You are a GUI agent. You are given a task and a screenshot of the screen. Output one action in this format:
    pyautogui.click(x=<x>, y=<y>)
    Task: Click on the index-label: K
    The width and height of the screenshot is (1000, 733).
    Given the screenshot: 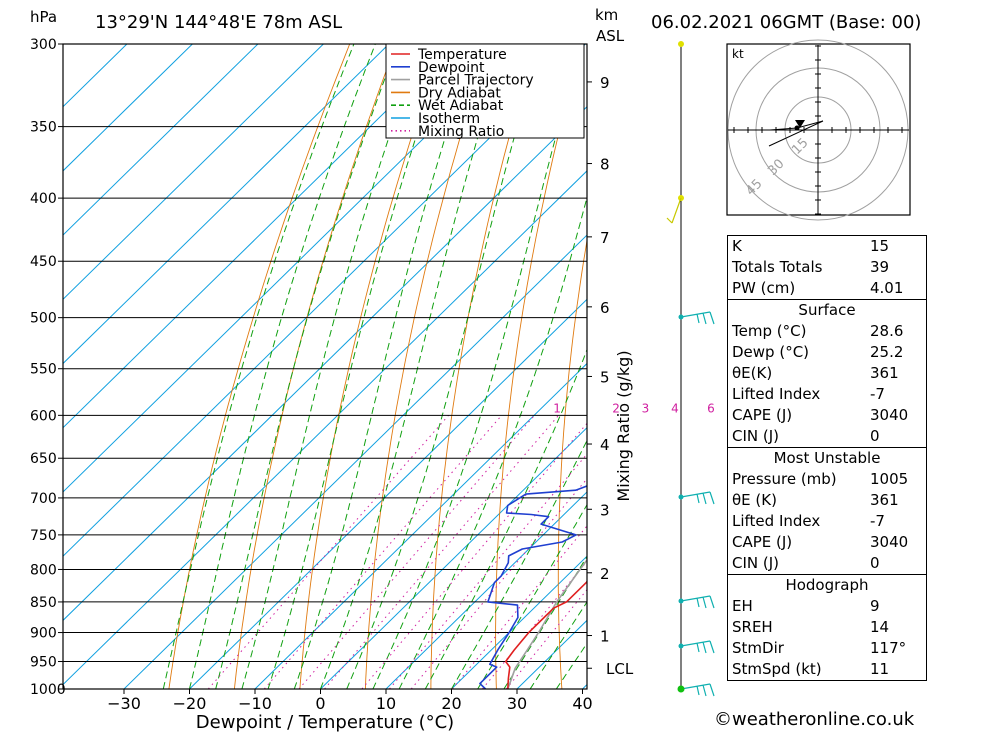 What is the action you would take?
    pyautogui.click(x=737, y=246)
    